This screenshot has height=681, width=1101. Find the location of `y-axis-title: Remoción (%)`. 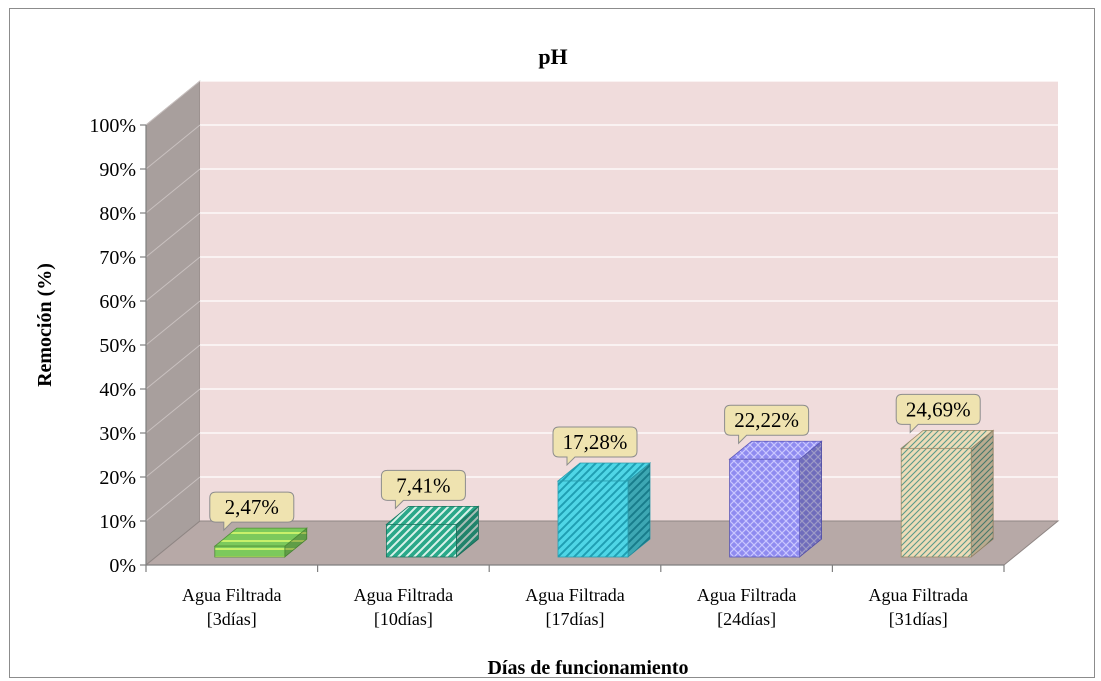

y-axis-title: Remoción (%) is located at coordinates (45, 325).